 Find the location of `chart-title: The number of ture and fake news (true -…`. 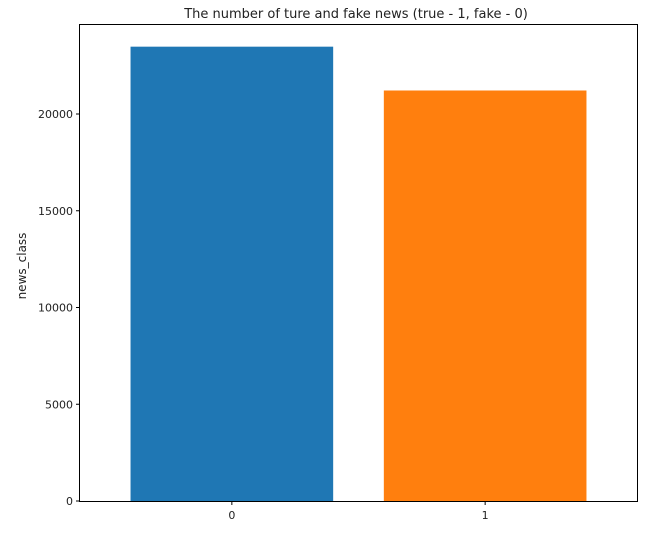

chart-title: The number of ture and fake news (true -… is located at coordinates (355, 14).